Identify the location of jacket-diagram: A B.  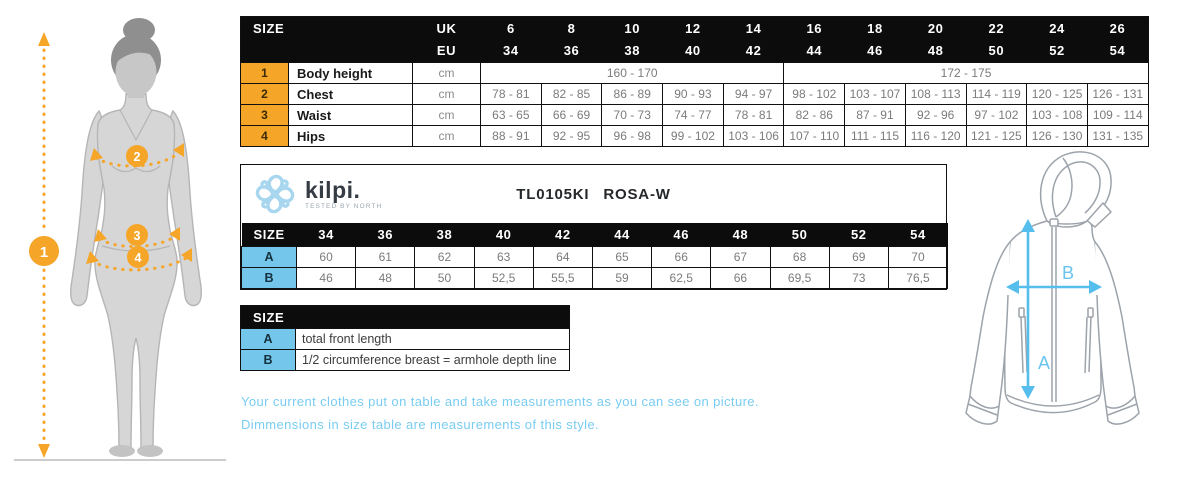
(1052, 288).